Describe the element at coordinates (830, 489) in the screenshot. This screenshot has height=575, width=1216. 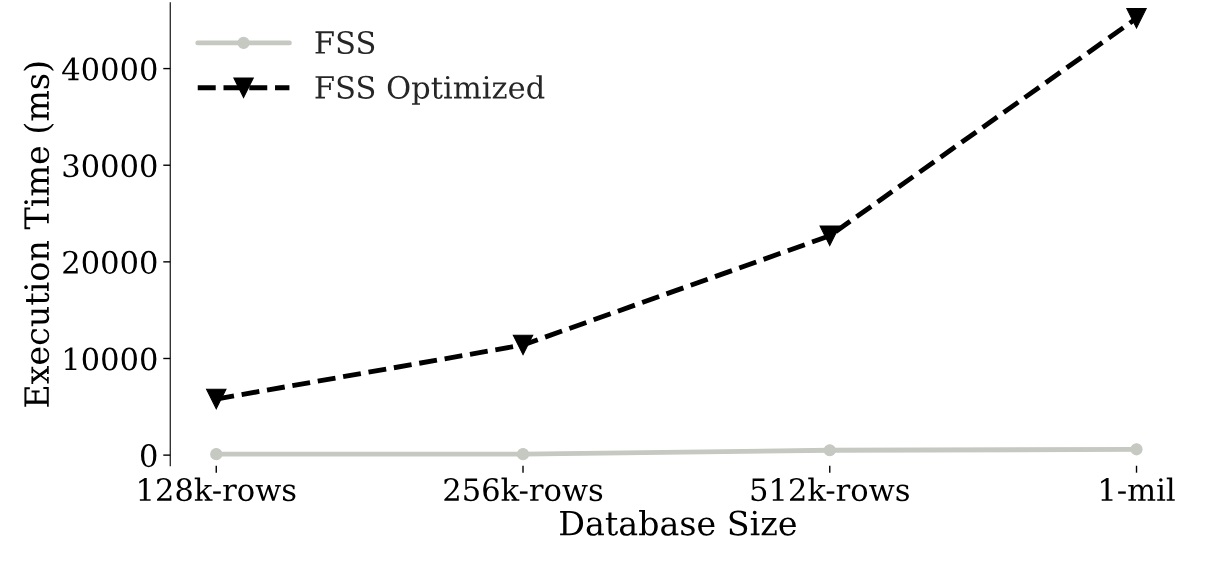
I see `x-tick-label: 512k-rows` at that location.